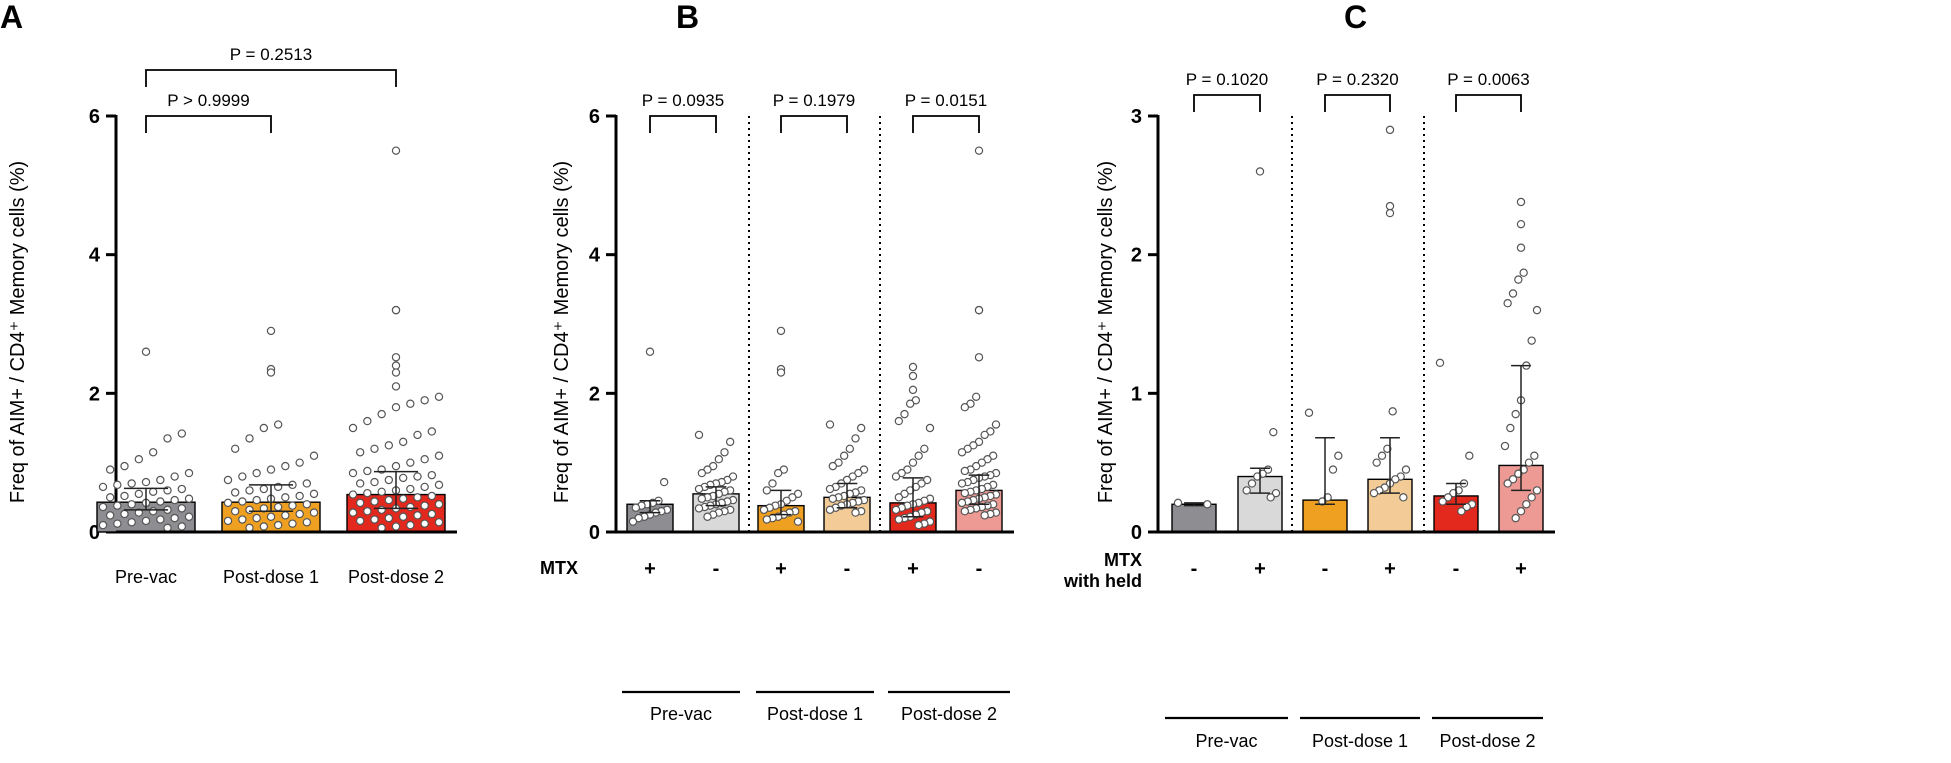 The width and height of the screenshot is (1951, 763). Describe the element at coordinates (681, 714) in the screenshot. I see `group-label: Pre-vac` at that location.